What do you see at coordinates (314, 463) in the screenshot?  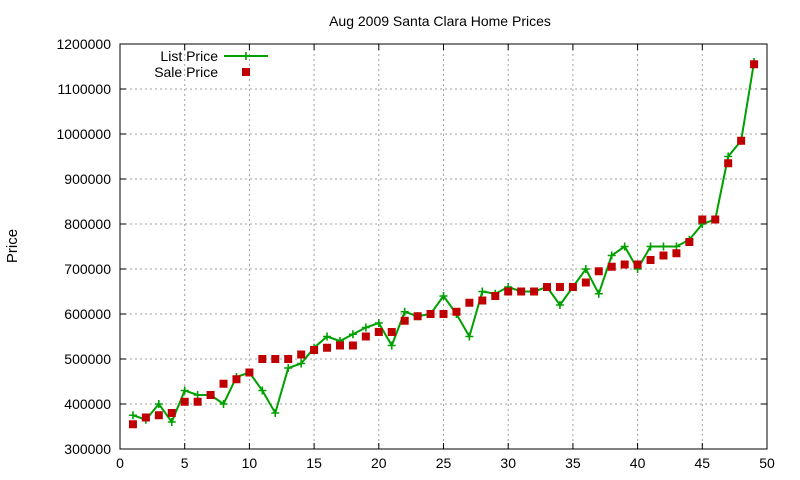 I see `x-tick-label: 15` at bounding box center [314, 463].